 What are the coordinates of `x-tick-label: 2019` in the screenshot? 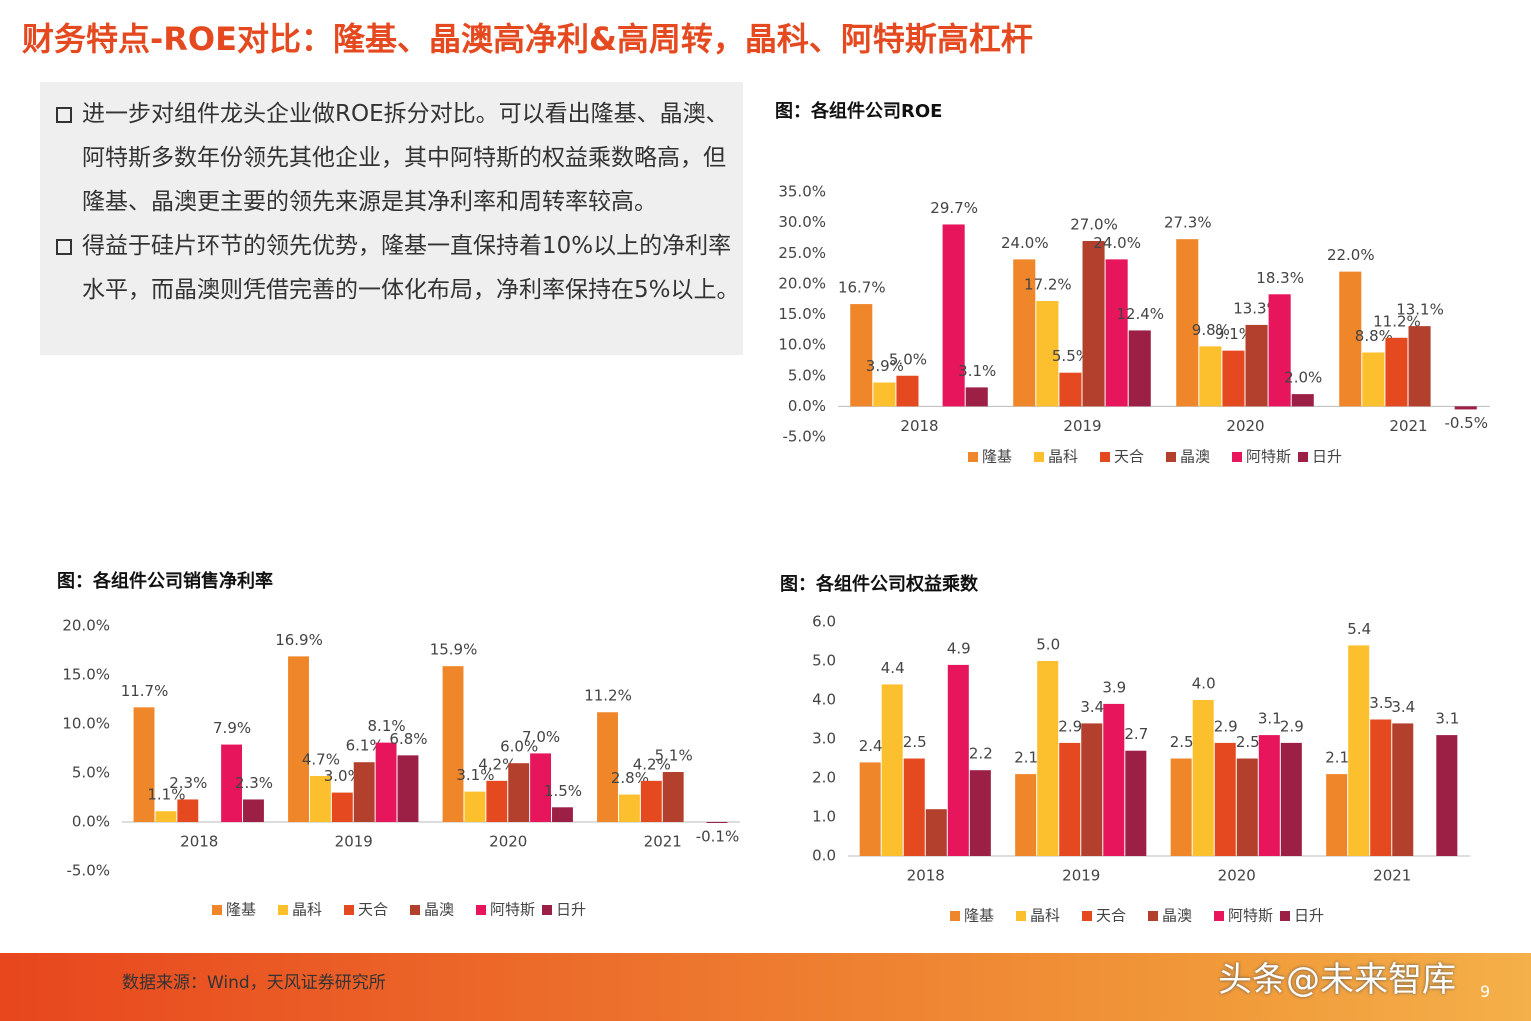 It's located at (1081, 876).